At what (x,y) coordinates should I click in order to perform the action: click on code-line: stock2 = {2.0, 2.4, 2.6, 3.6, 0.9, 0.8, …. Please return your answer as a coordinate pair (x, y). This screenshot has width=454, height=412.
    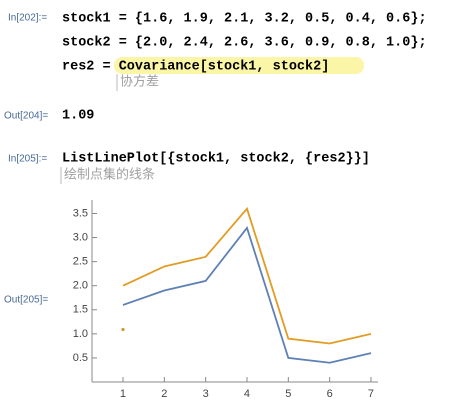
    Looking at the image, I should click on (244, 43).